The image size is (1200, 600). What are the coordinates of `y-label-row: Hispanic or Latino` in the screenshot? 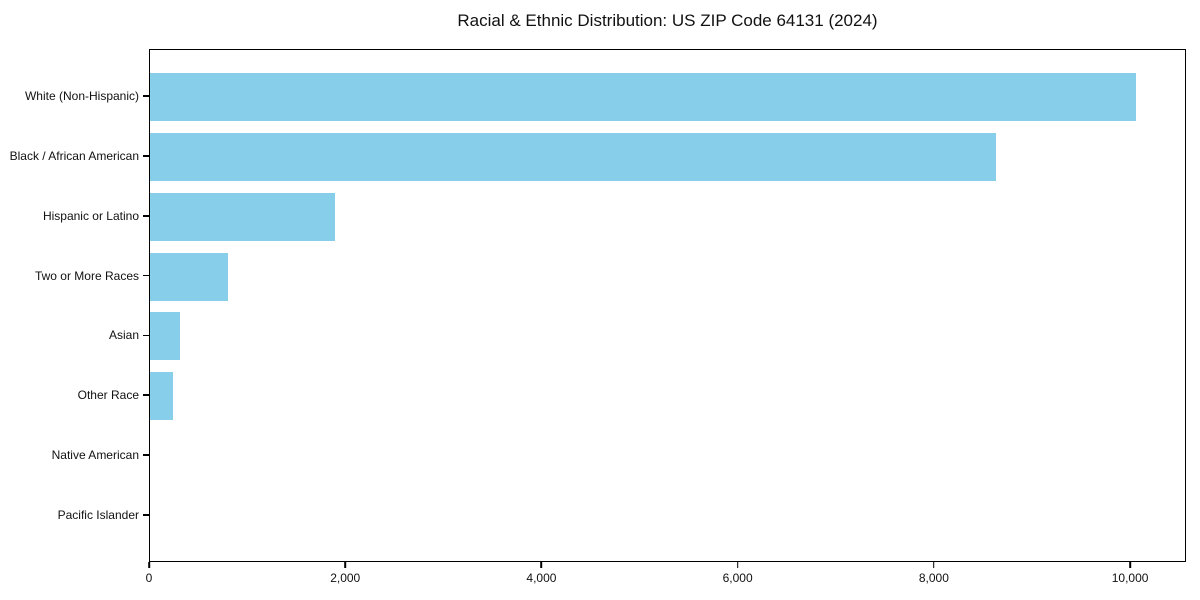 It's located at (96, 216).